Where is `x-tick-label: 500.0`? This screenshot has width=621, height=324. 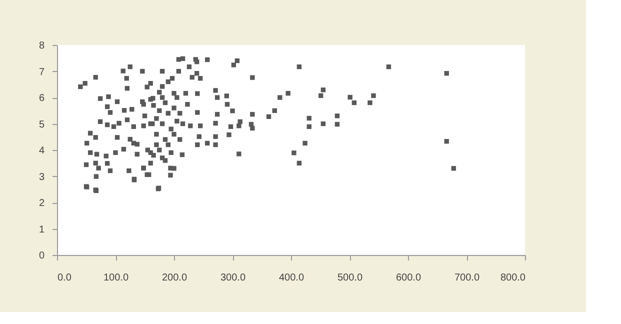 x-tick-label: 500.0 is located at coordinates (350, 278).